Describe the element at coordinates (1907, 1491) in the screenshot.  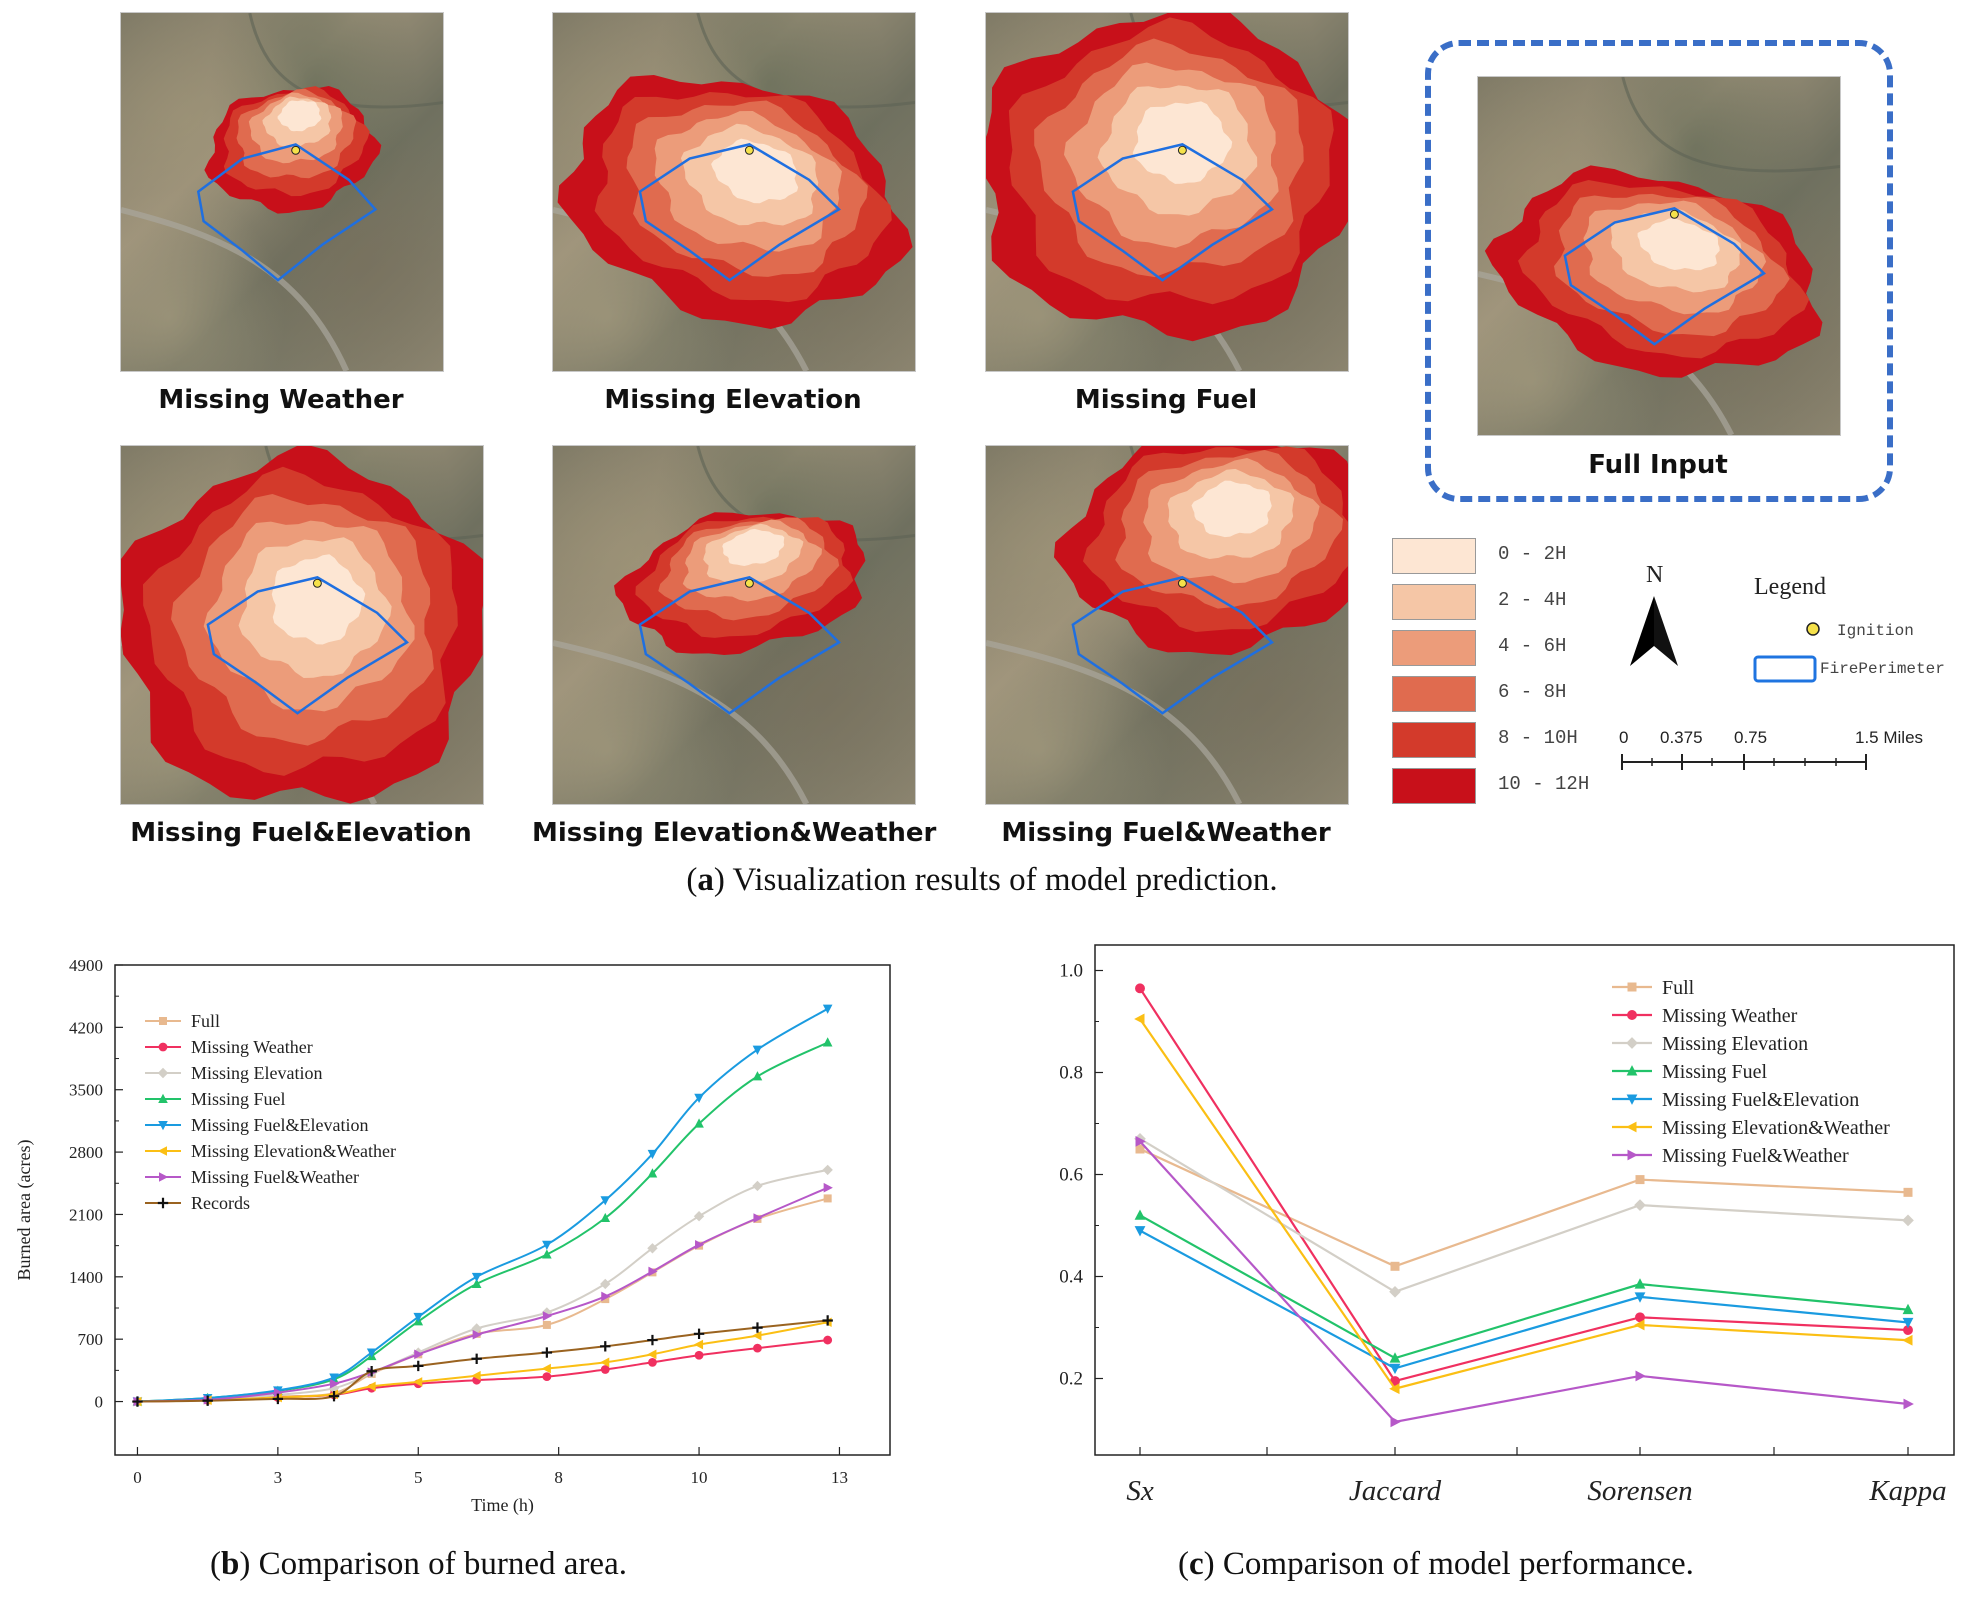
I see `category-label: Kappa` at that location.